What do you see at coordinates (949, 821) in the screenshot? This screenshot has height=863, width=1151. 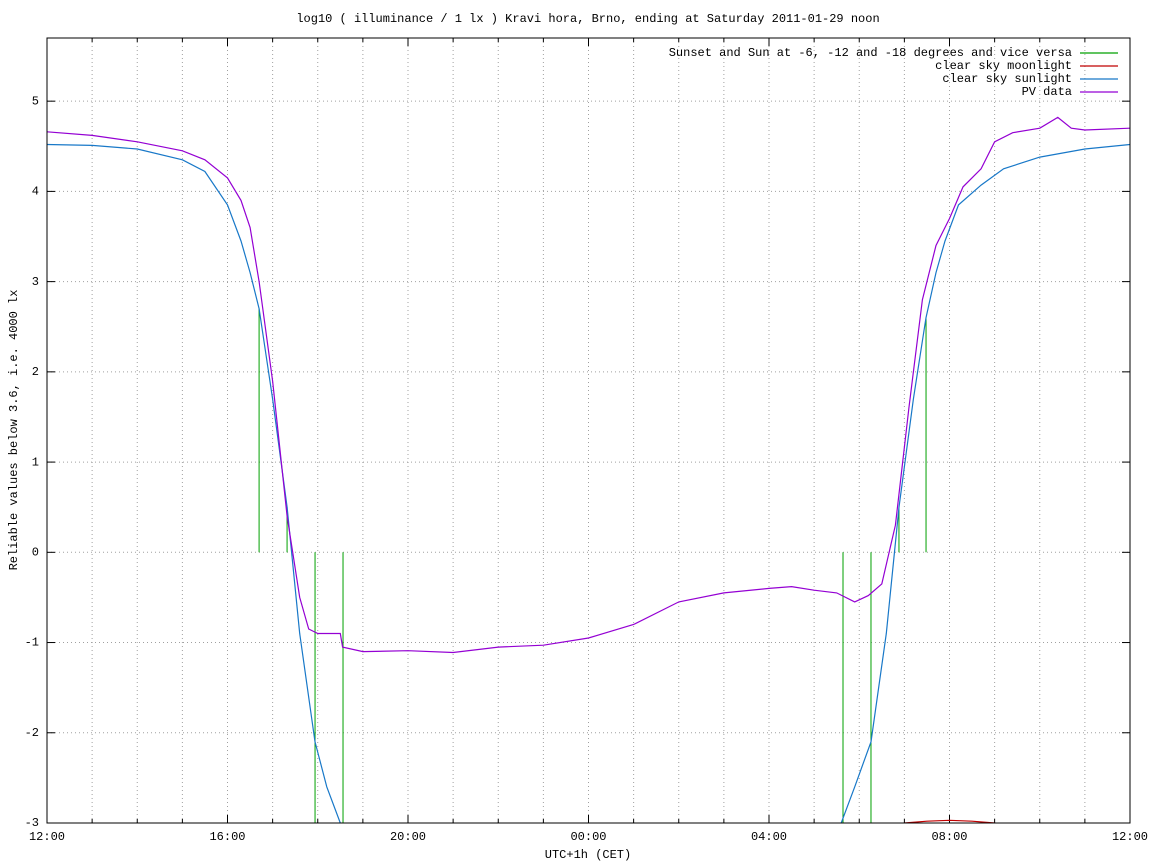 I see `series-line` at bounding box center [949, 821].